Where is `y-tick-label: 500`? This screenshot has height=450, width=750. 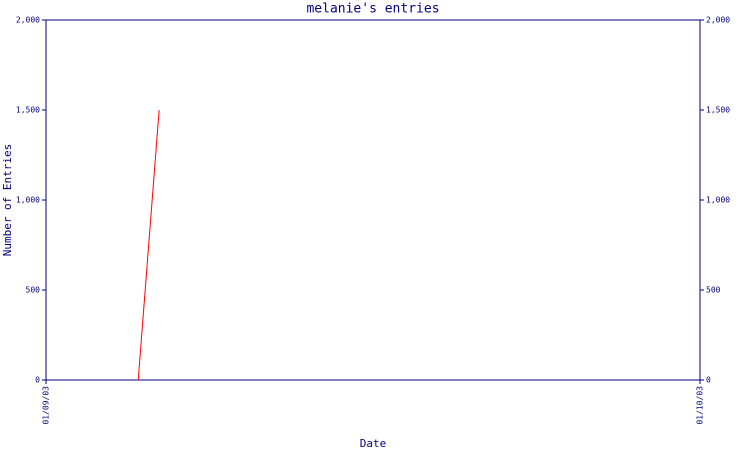 y-tick-label: 500 is located at coordinates (33, 290).